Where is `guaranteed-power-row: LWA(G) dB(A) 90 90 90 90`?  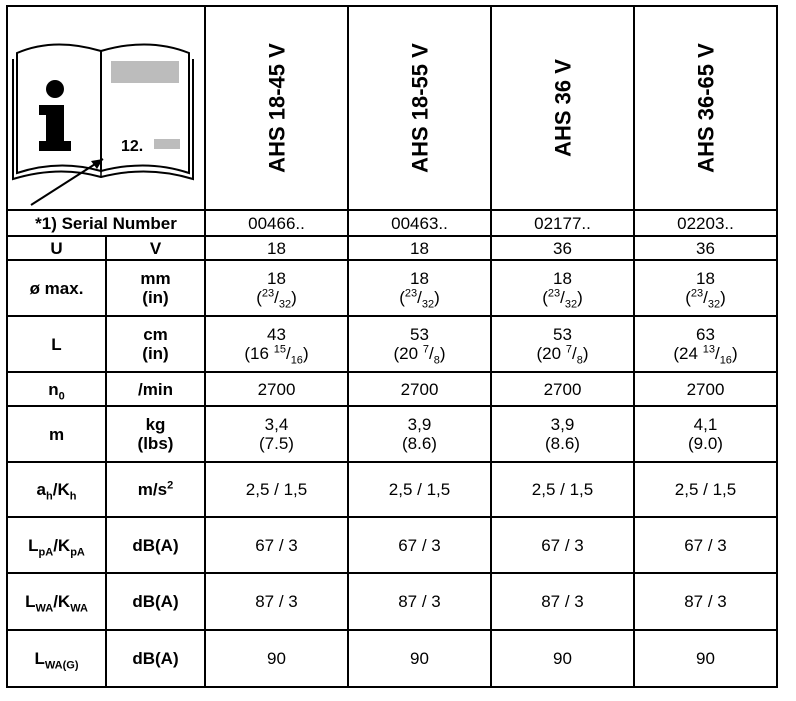 guaranteed-power-row: LWA(G) dB(A) 90 90 90 90 is located at coordinates (392, 658).